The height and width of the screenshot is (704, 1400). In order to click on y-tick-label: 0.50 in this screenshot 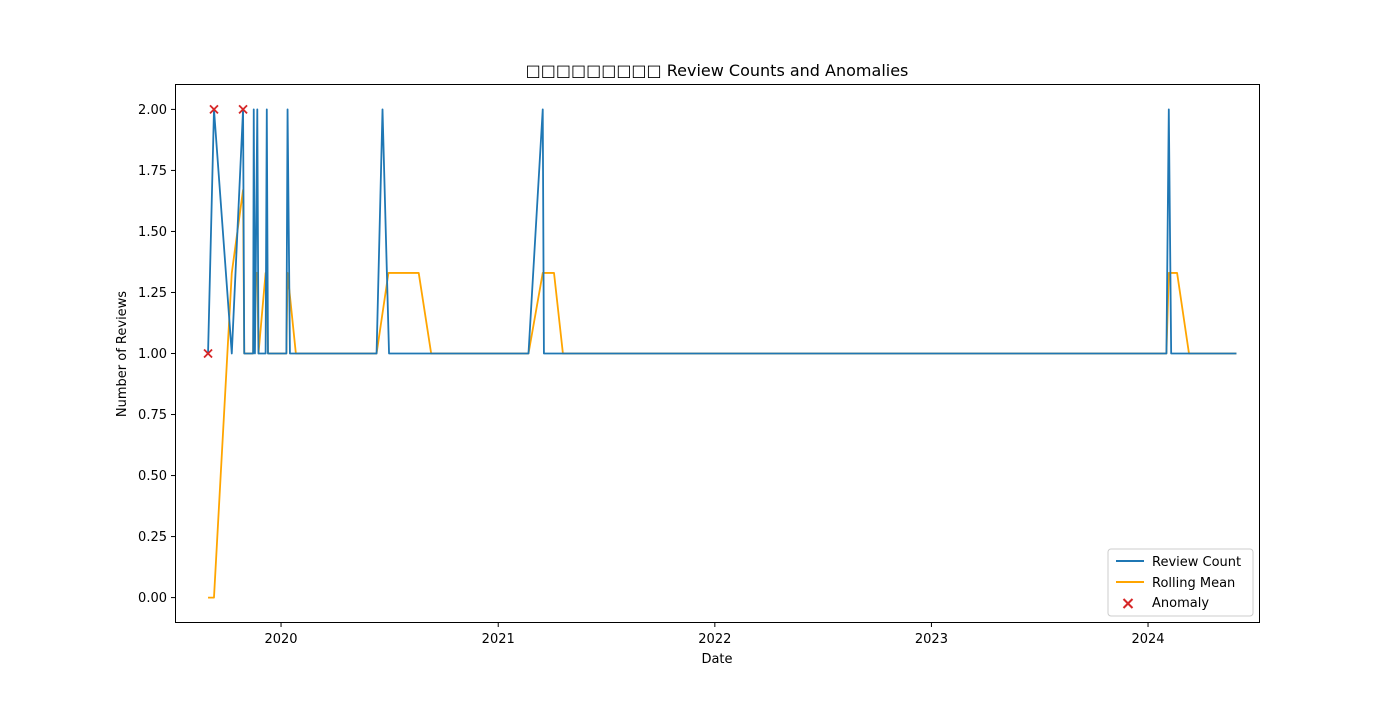, I will do `click(152, 476)`.